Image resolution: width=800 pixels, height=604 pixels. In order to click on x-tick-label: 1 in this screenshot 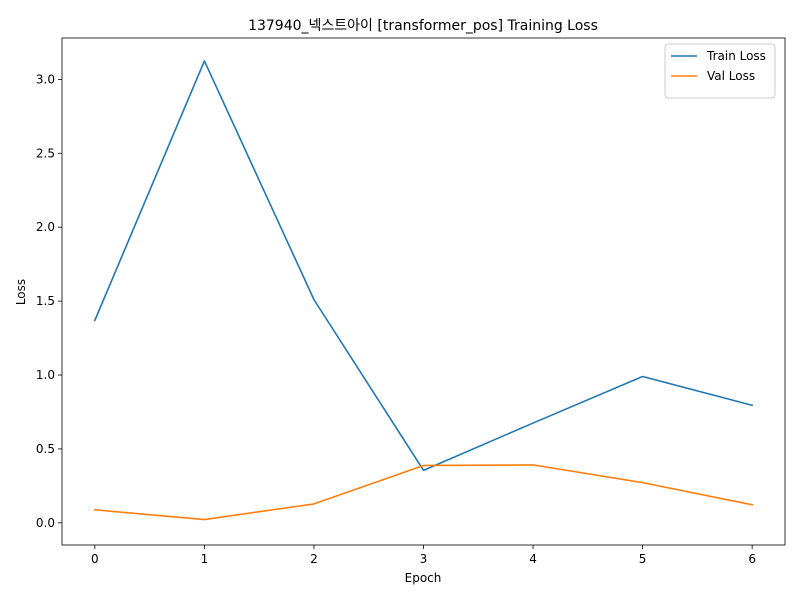, I will do `click(205, 559)`.